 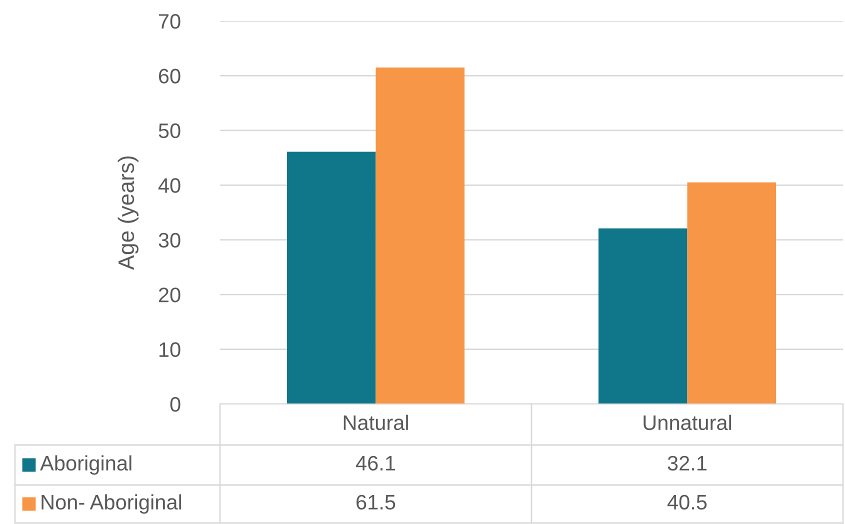 What do you see at coordinates (169, 295) in the screenshot?
I see `y-tick-label: 20` at bounding box center [169, 295].